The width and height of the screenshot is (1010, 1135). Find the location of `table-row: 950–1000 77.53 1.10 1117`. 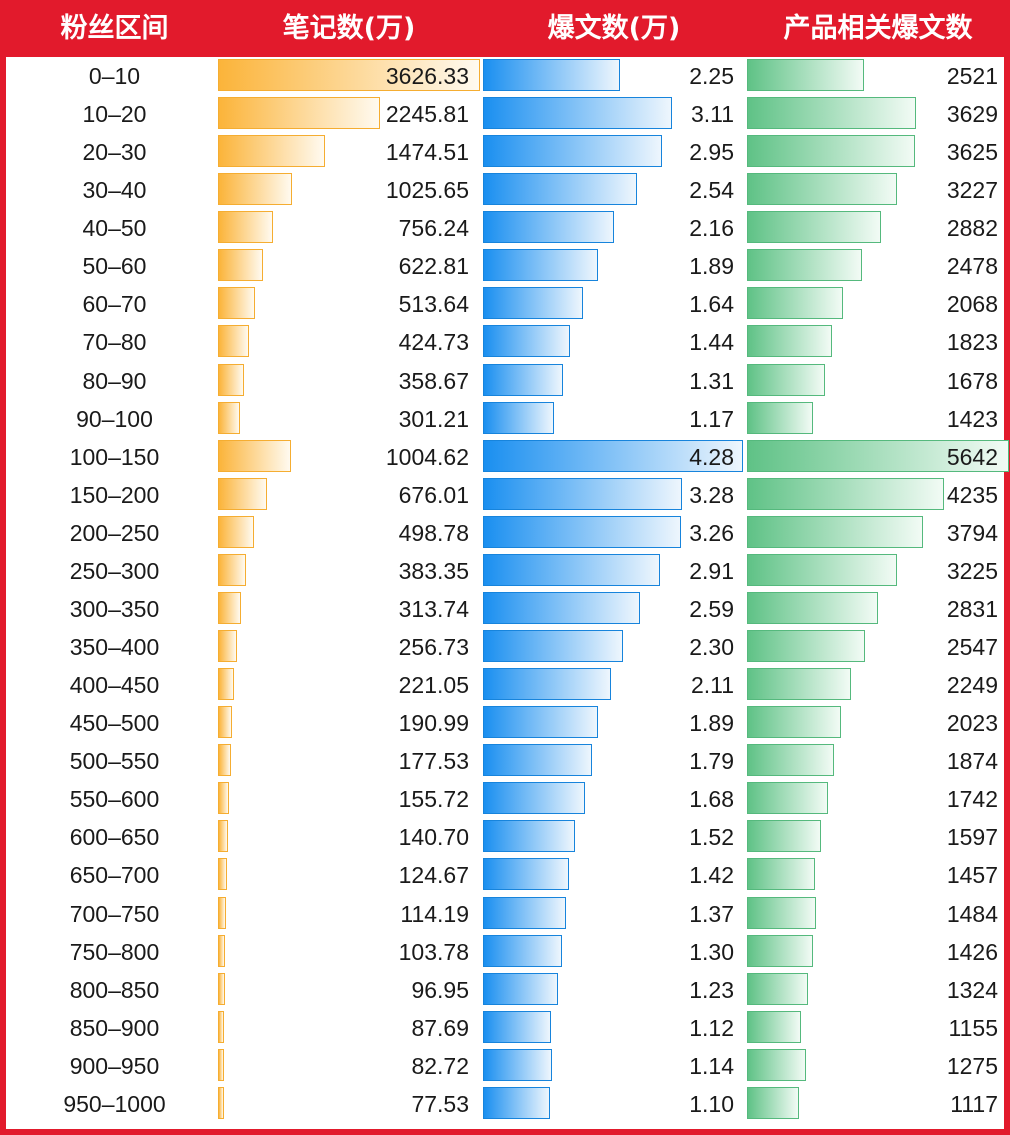

table-row: 950–1000 77.53 1.10 1117 is located at coordinates (508, 1104).